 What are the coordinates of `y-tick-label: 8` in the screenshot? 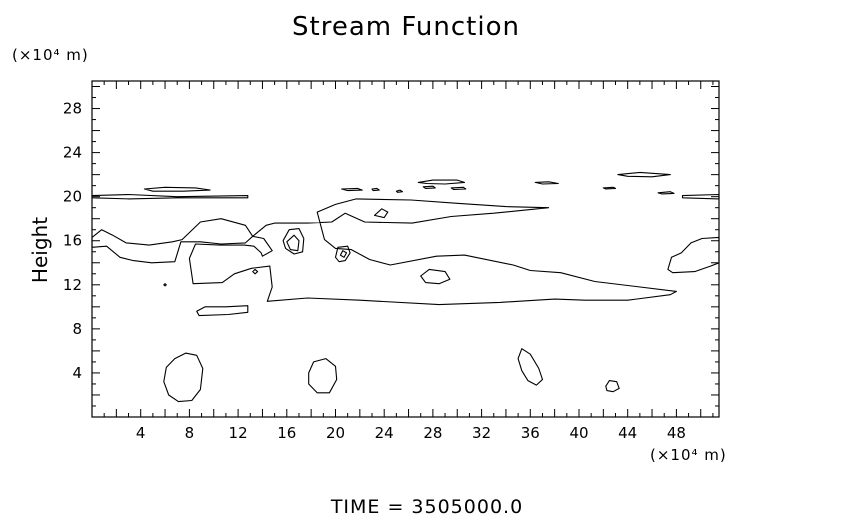 It's located at (77, 329).